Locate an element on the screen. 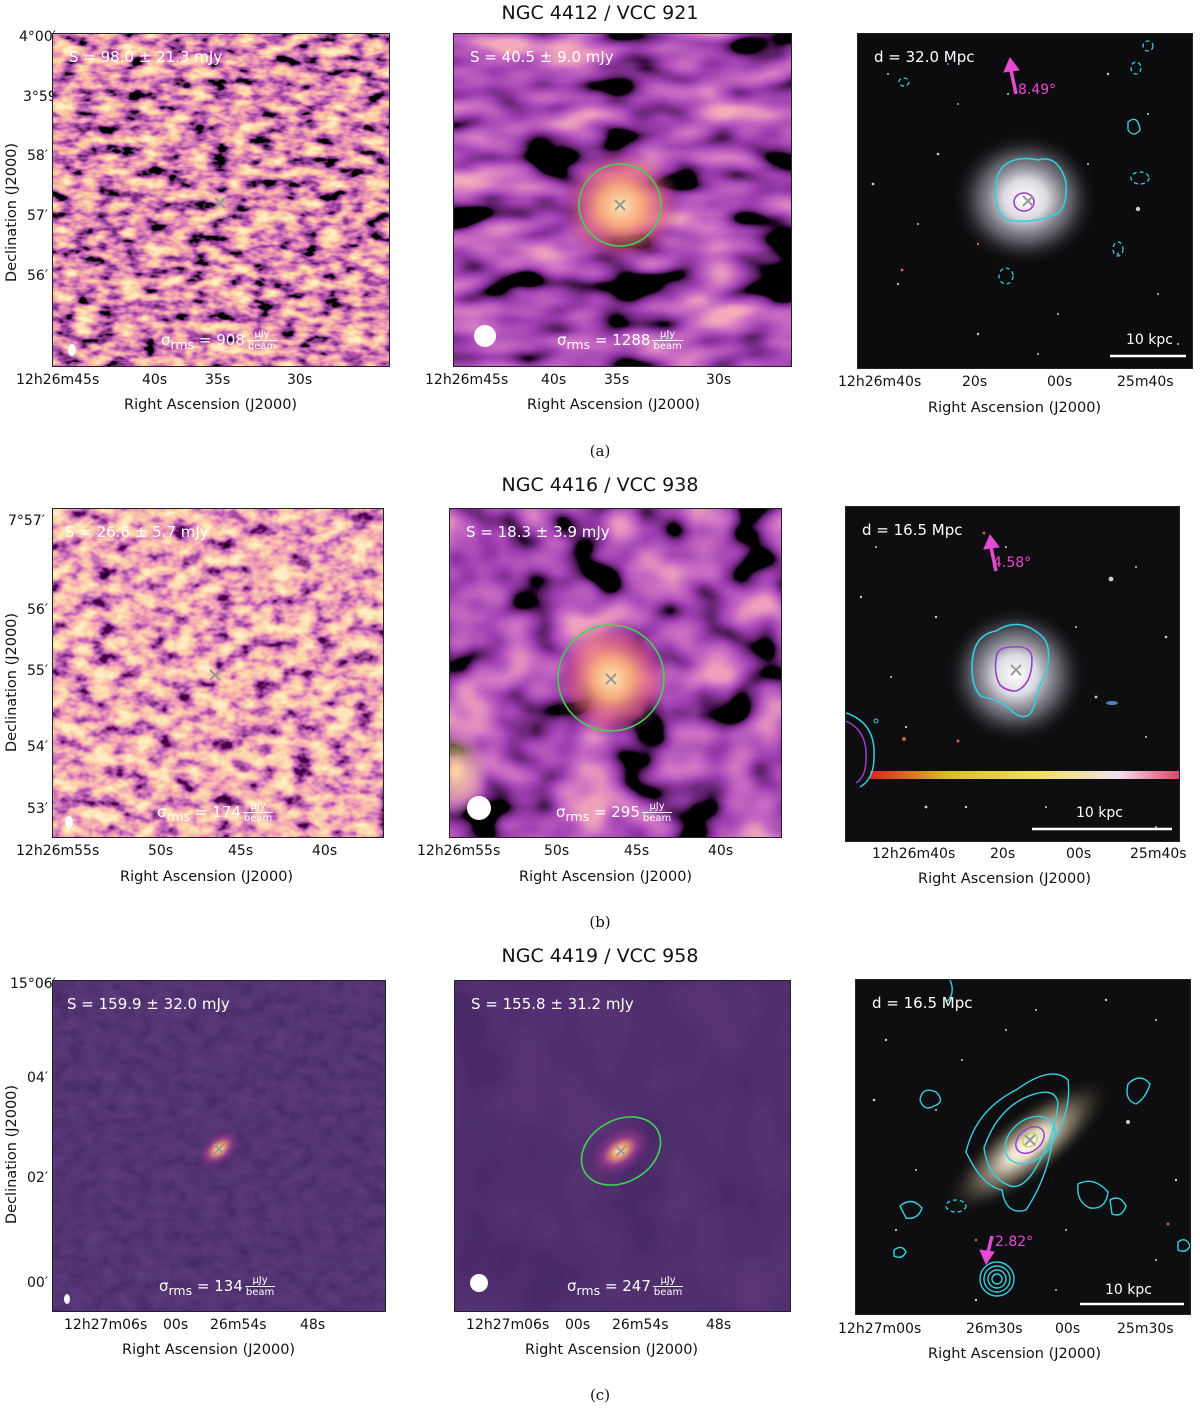 The image size is (1200, 1410). xtick-a1-1: 40s is located at coordinates (155, 380).